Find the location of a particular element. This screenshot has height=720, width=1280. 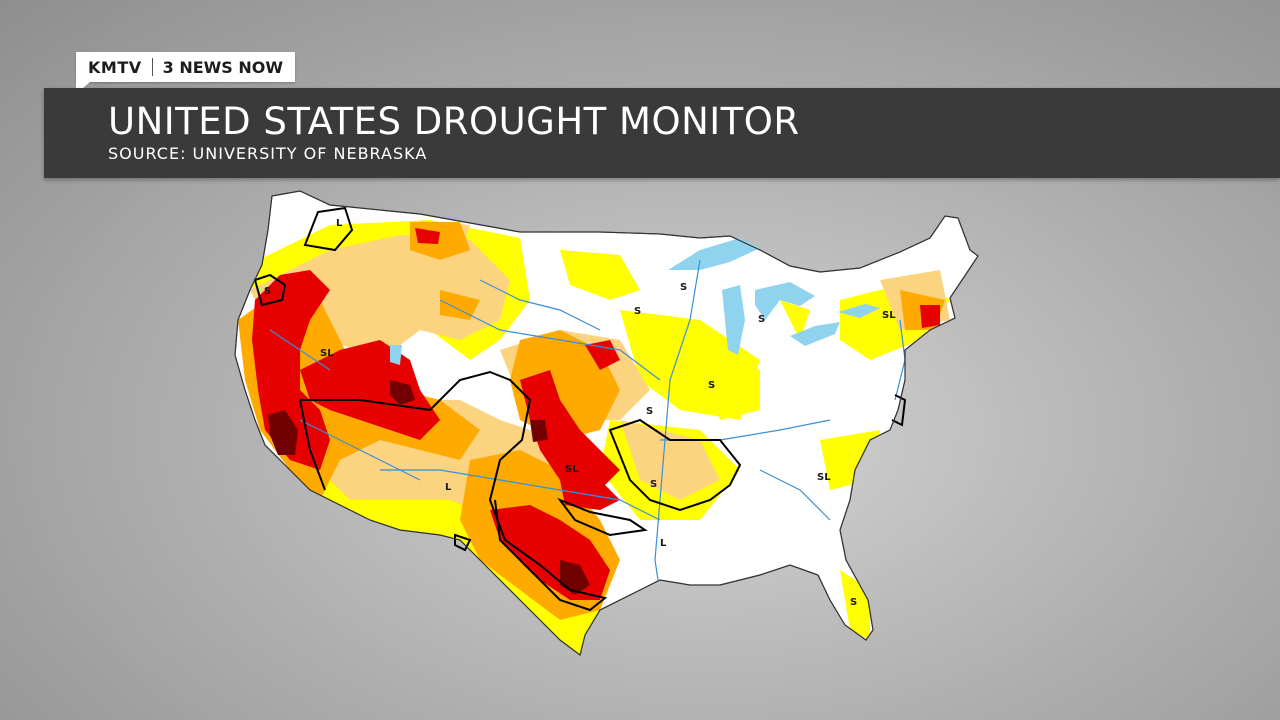

show-name: 3 NEWS NOW is located at coordinates (223, 67).